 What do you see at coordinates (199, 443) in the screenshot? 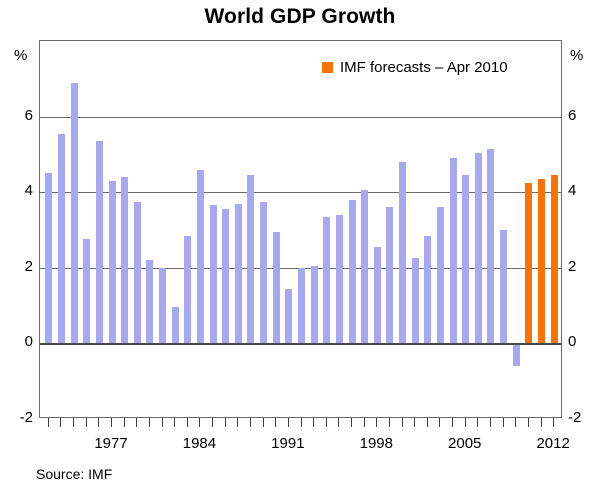
I see `x-tick-label-1984: 1984` at bounding box center [199, 443].